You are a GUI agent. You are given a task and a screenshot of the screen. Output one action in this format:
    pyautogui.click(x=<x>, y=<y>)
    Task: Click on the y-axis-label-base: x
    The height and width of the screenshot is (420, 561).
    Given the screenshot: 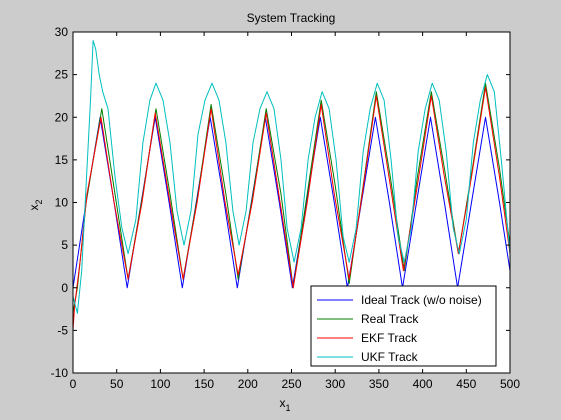 What is the action you would take?
    pyautogui.click(x=34, y=208)
    